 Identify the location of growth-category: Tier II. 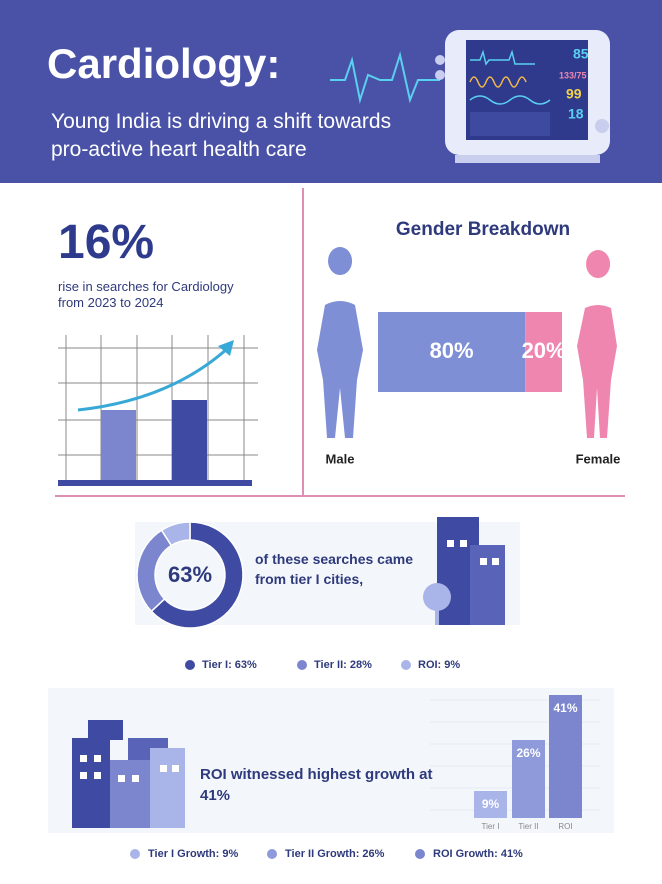
(528, 826).